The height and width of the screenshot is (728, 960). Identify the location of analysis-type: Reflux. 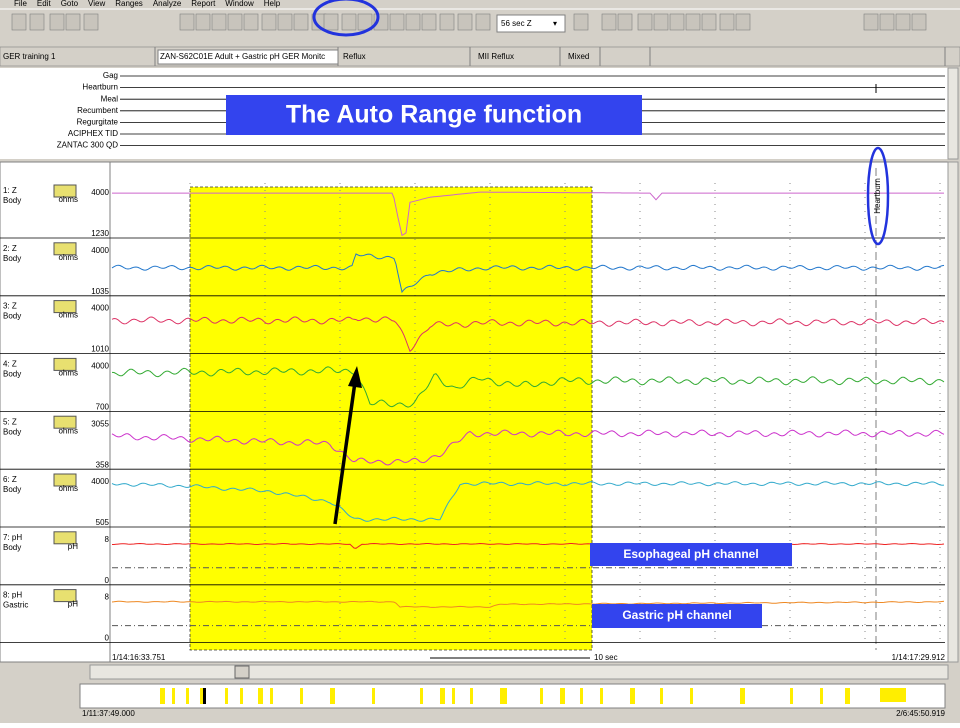
(354, 56).